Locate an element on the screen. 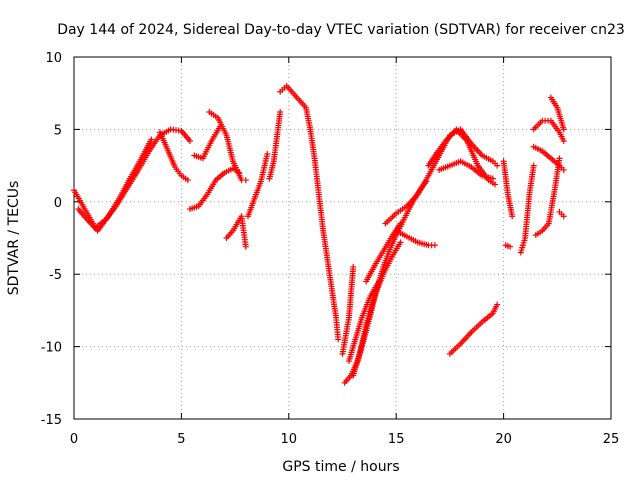 The image size is (640, 480). y-tick-label: -5 is located at coordinates (55, 275).